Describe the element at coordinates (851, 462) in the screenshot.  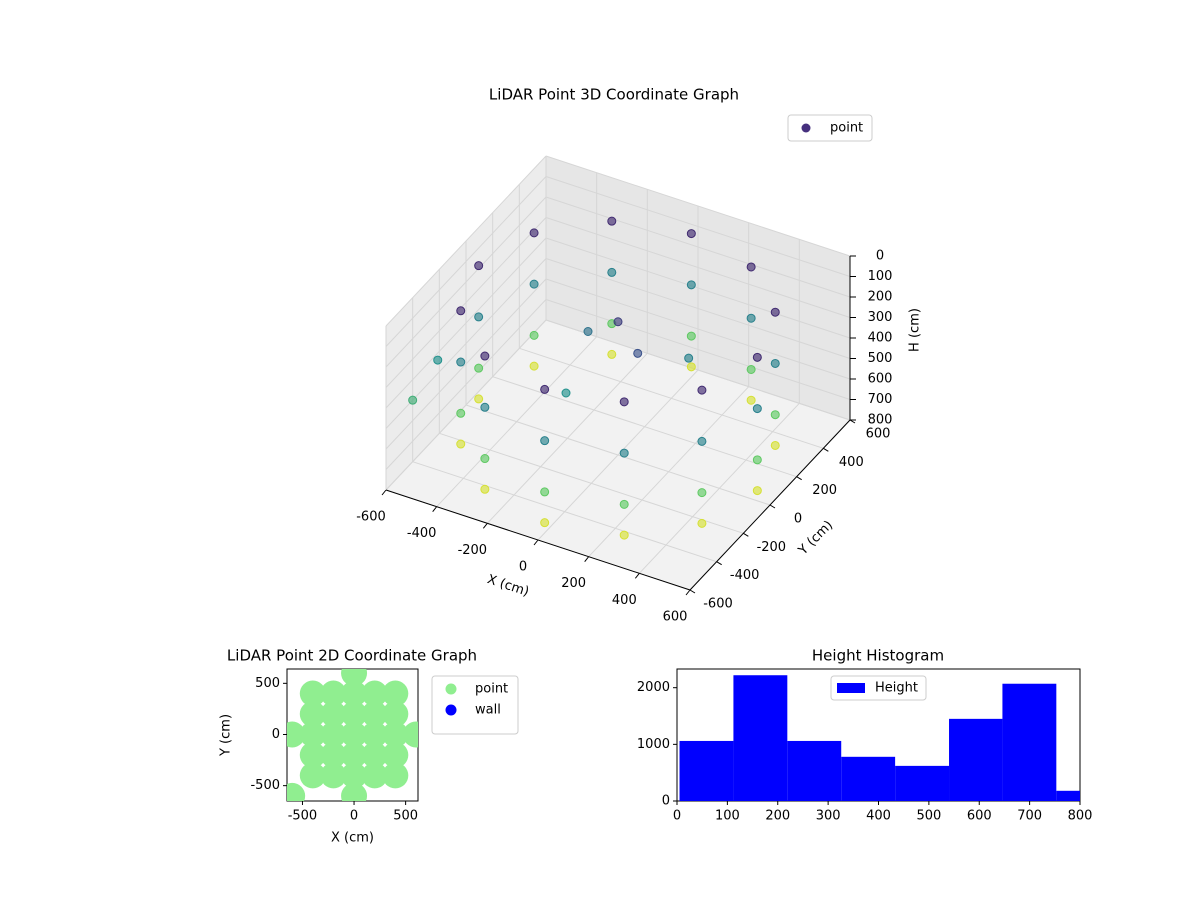
I see `y-tick-label: 400` at that location.